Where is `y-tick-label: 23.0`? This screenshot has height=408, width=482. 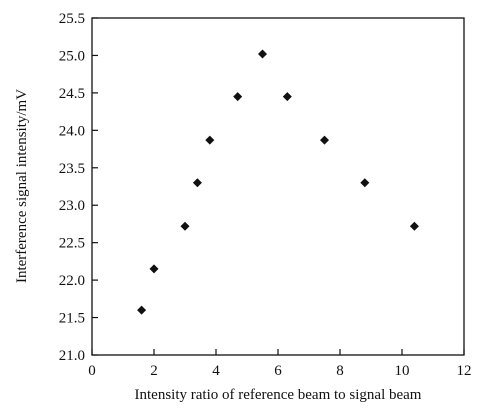 y-tick-label: 23.0 is located at coordinates (72, 206).